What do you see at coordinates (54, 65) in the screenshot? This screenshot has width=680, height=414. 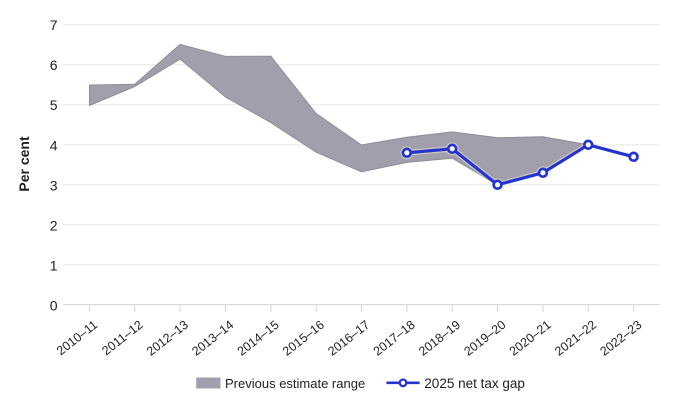 I see `svg-text: 6` at bounding box center [54, 65].